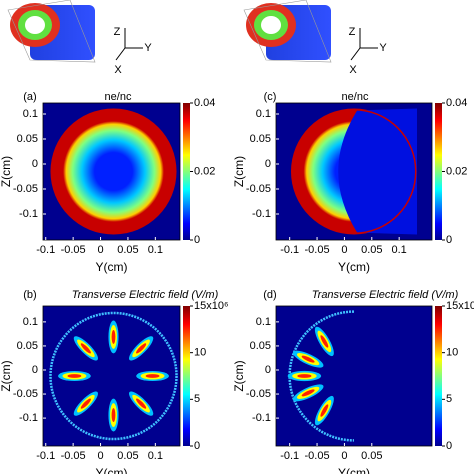  I want to click on panel-label: (b), so click(29, 295).